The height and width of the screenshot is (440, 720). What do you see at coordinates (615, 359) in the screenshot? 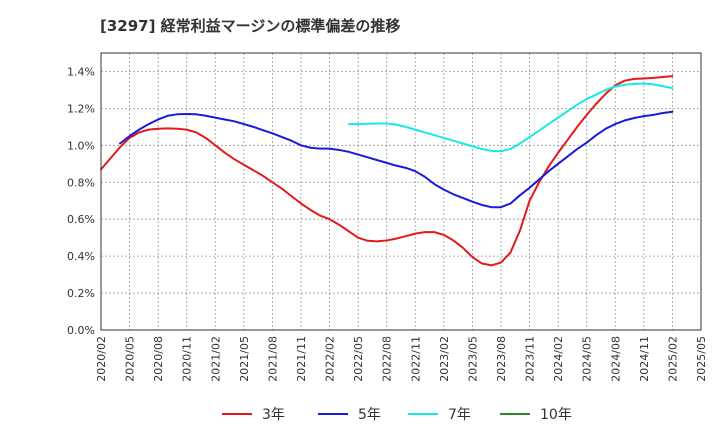
I see `x-tick-label: 2024/08` at bounding box center [615, 359].